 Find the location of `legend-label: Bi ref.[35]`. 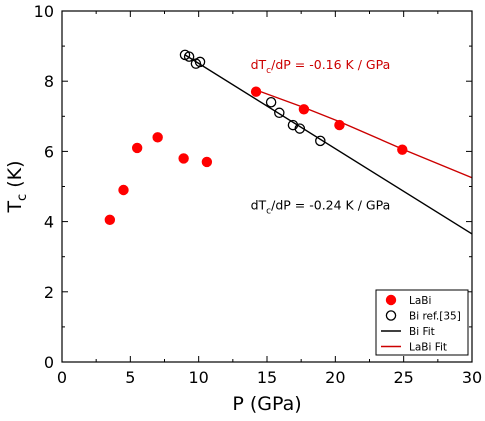

legend-label: Bi ref.[35] is located at coordinates (435, 317).